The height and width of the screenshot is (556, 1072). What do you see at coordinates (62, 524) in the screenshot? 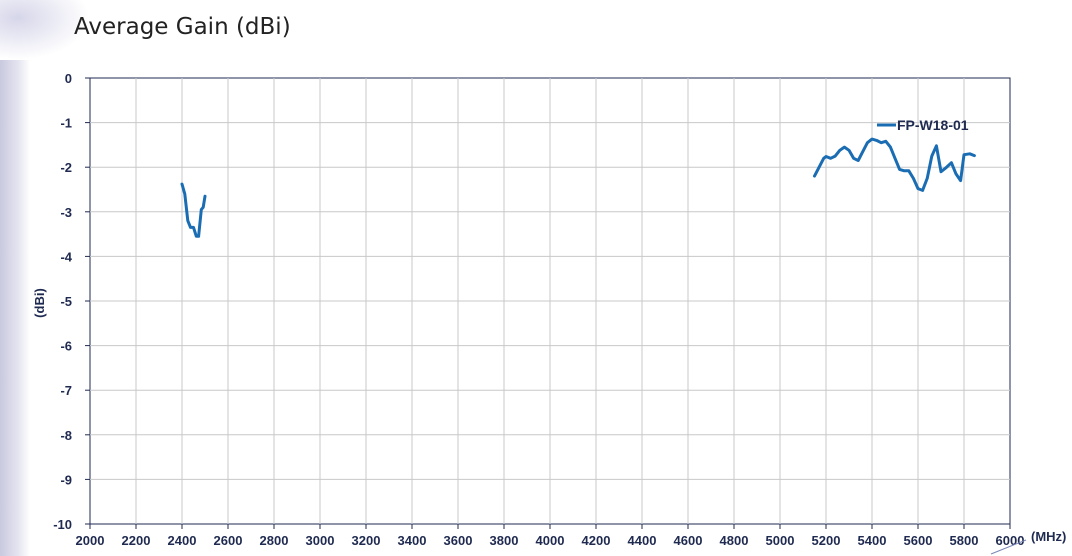
I see `y-tick-label: -10` at bounding box center [62, 524].